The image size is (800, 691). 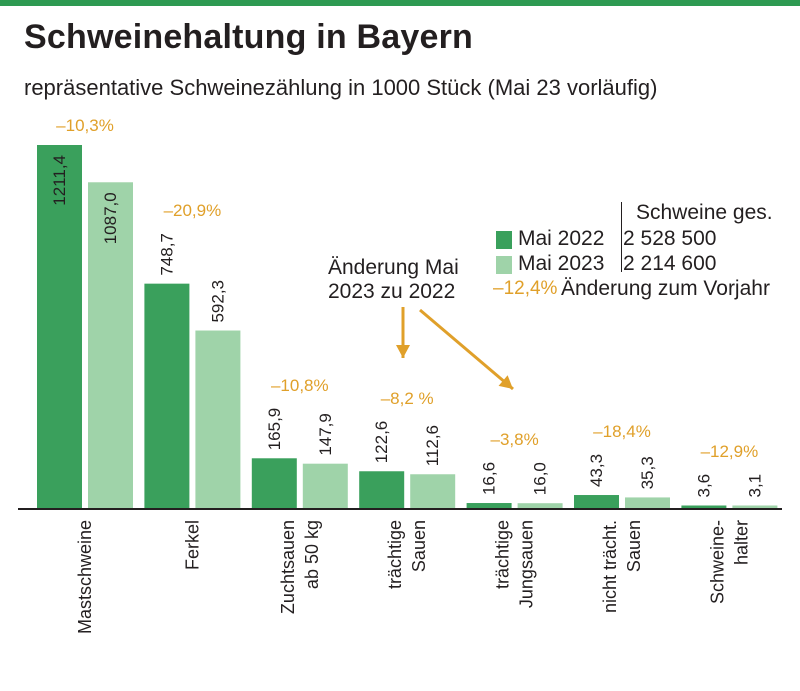 I want to click on legend-swatch-2022, so click(x=504, y=240).